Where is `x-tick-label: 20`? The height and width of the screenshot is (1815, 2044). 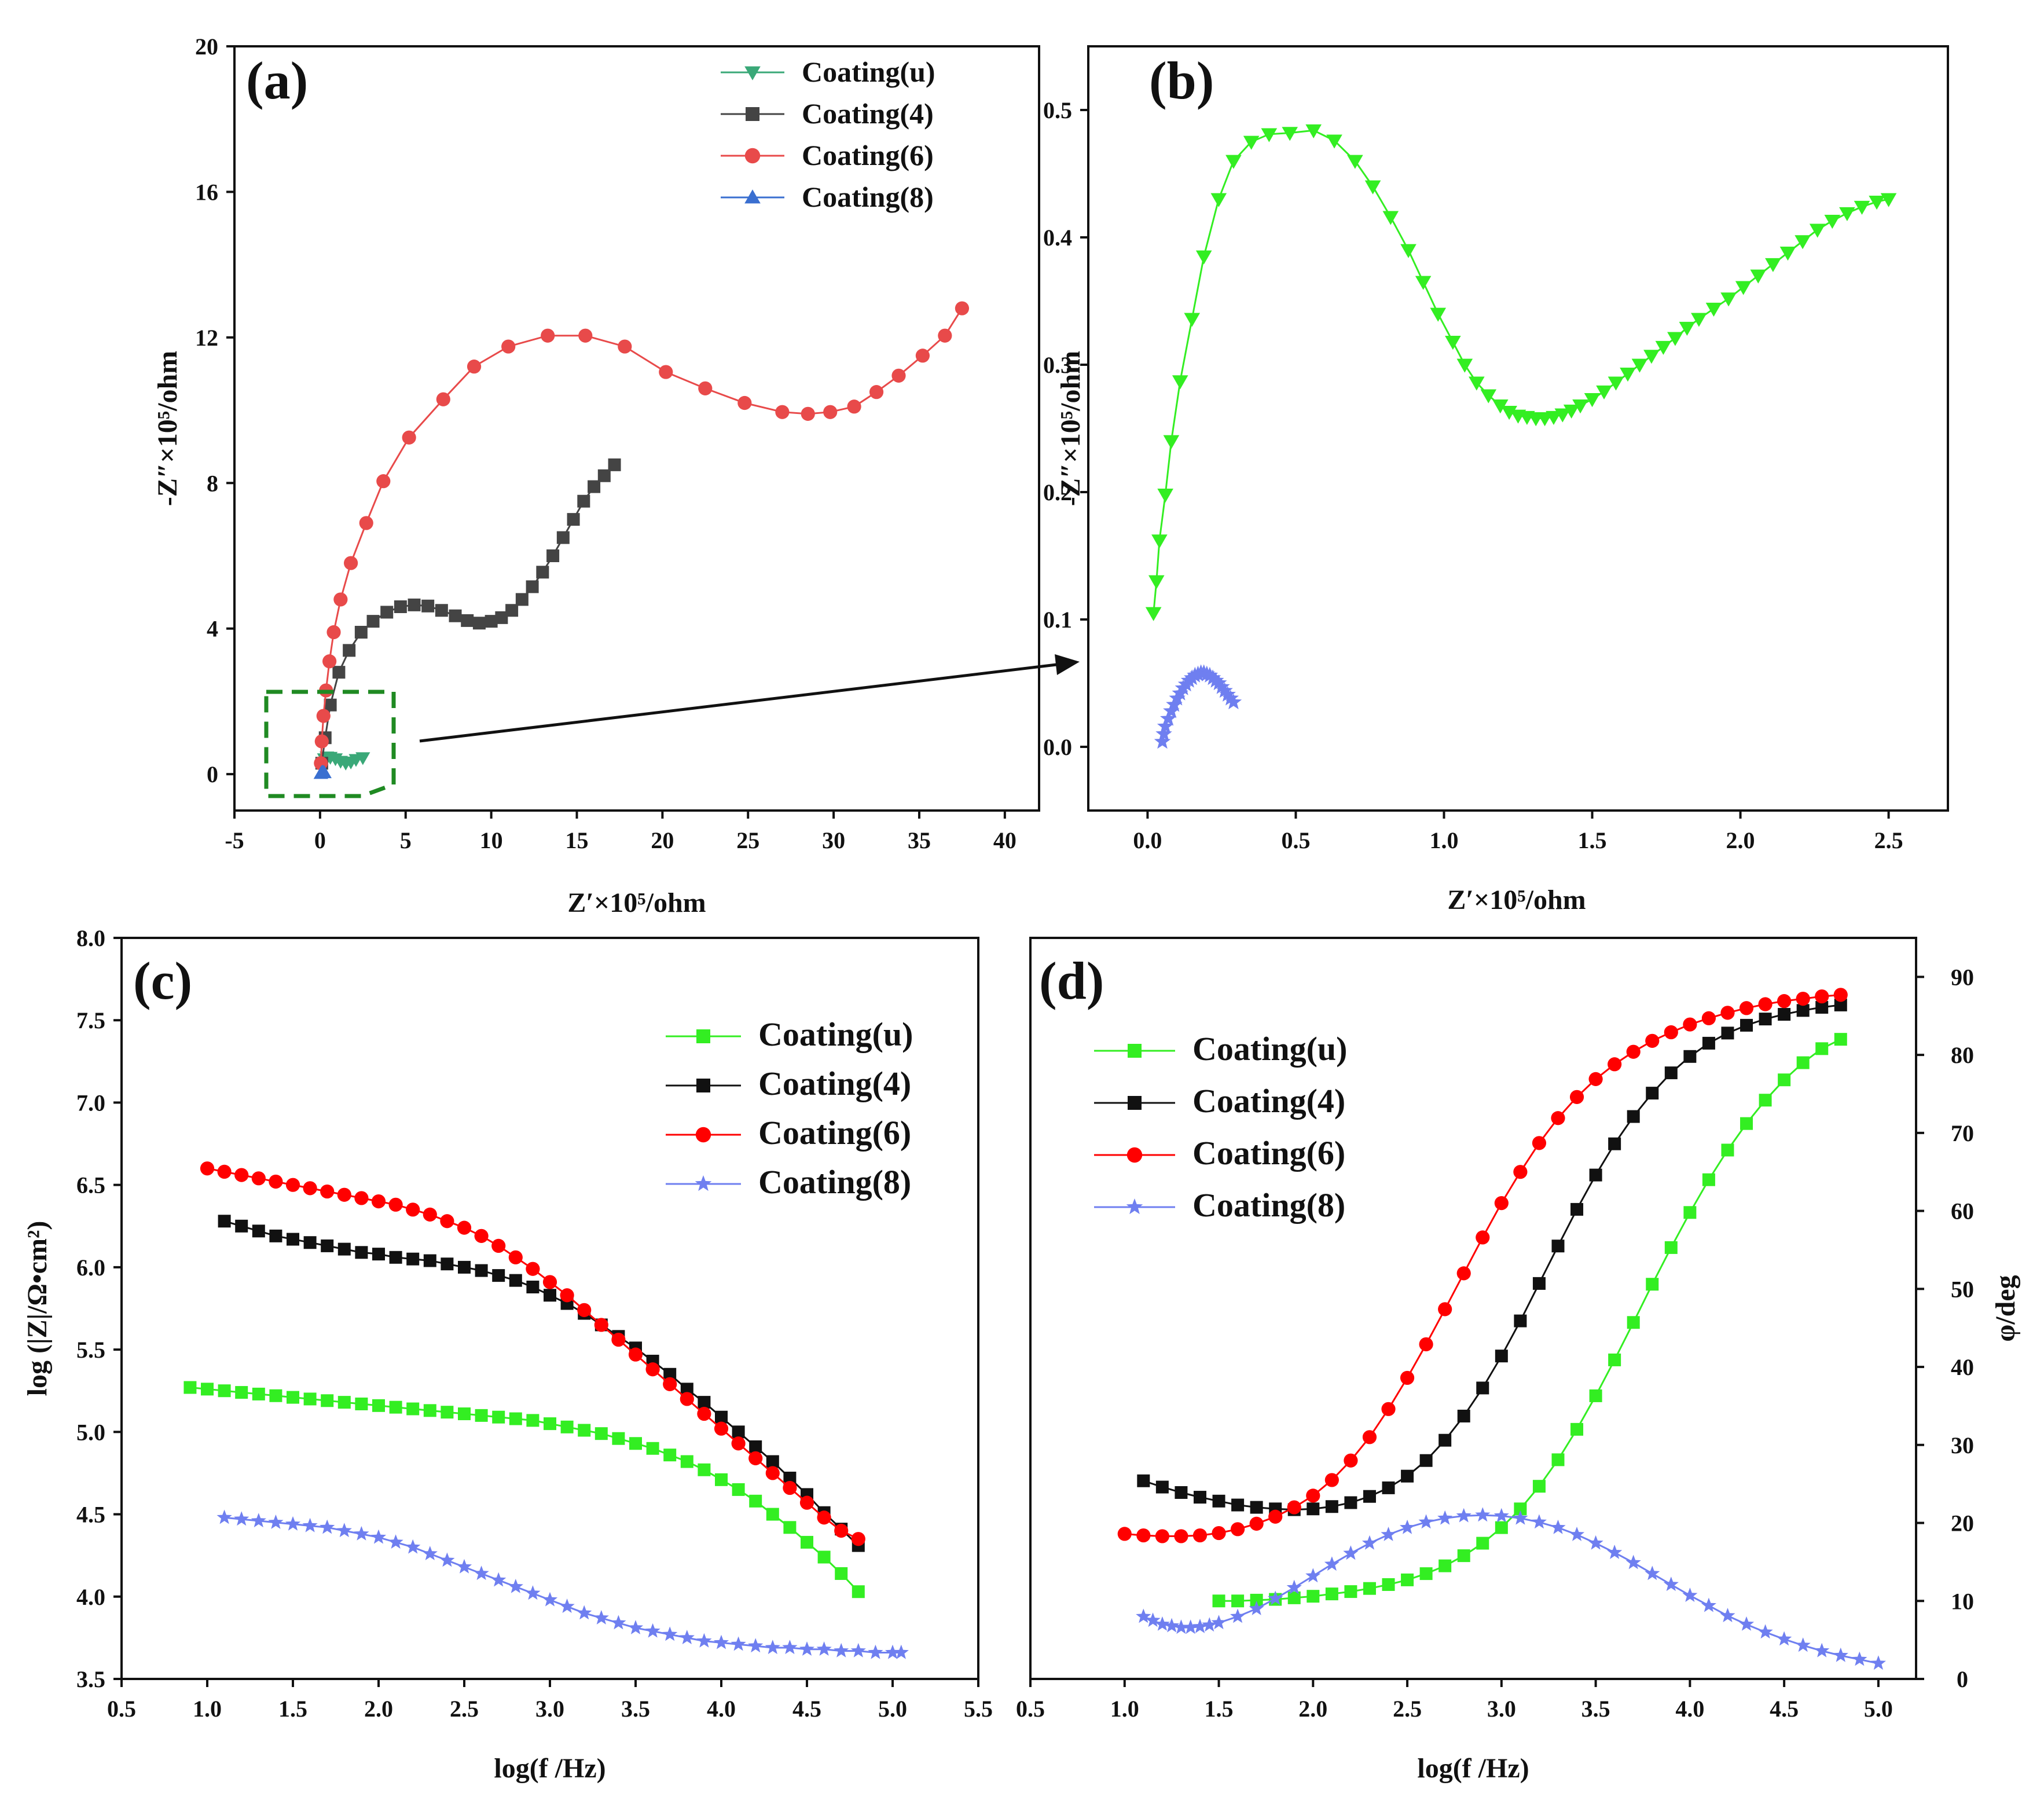
x-tick-label: 20 is located at coordinates (663, 840).